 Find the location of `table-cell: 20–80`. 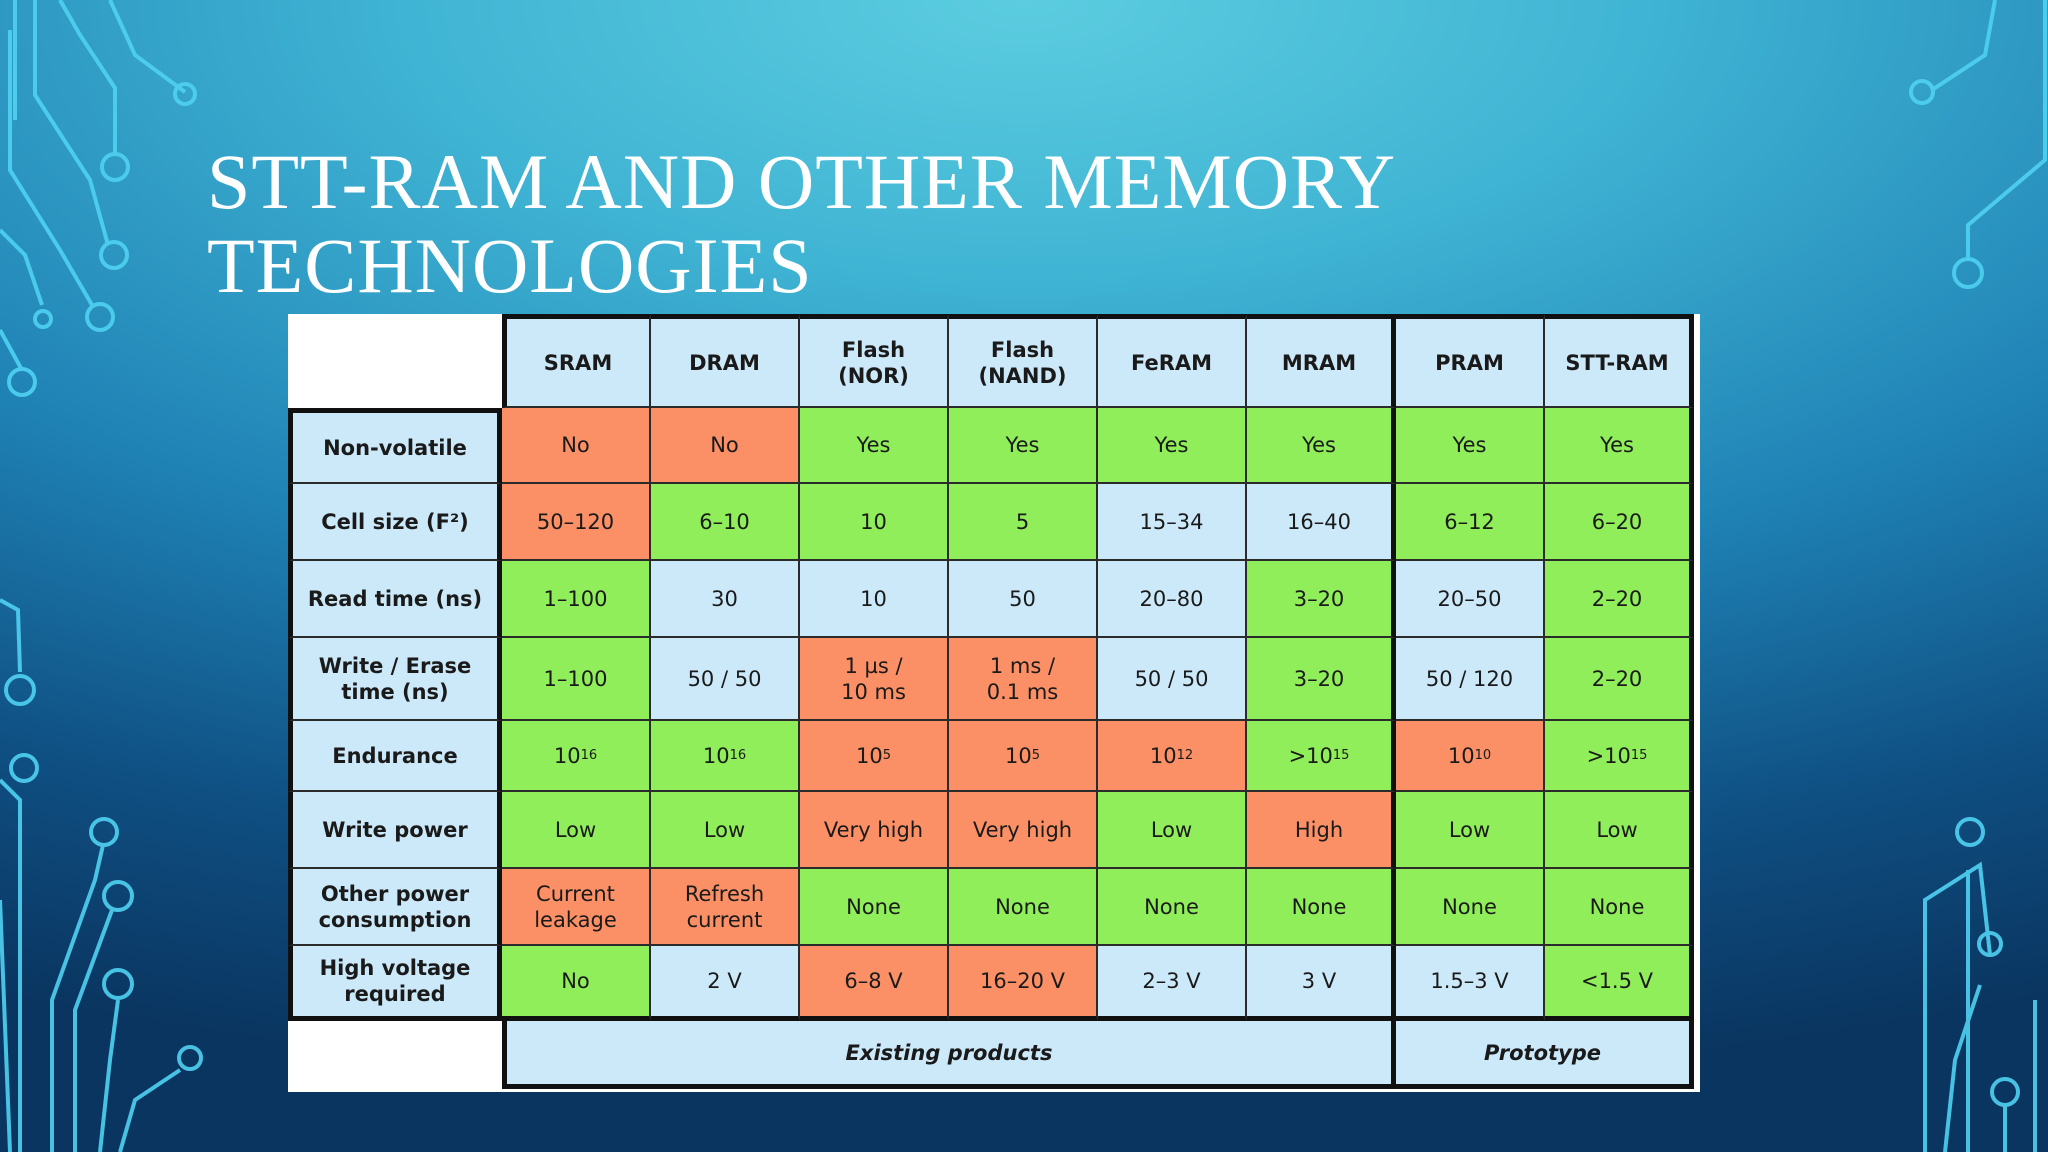

table-cell: 20–80 is located at coordinates (1172, 599).